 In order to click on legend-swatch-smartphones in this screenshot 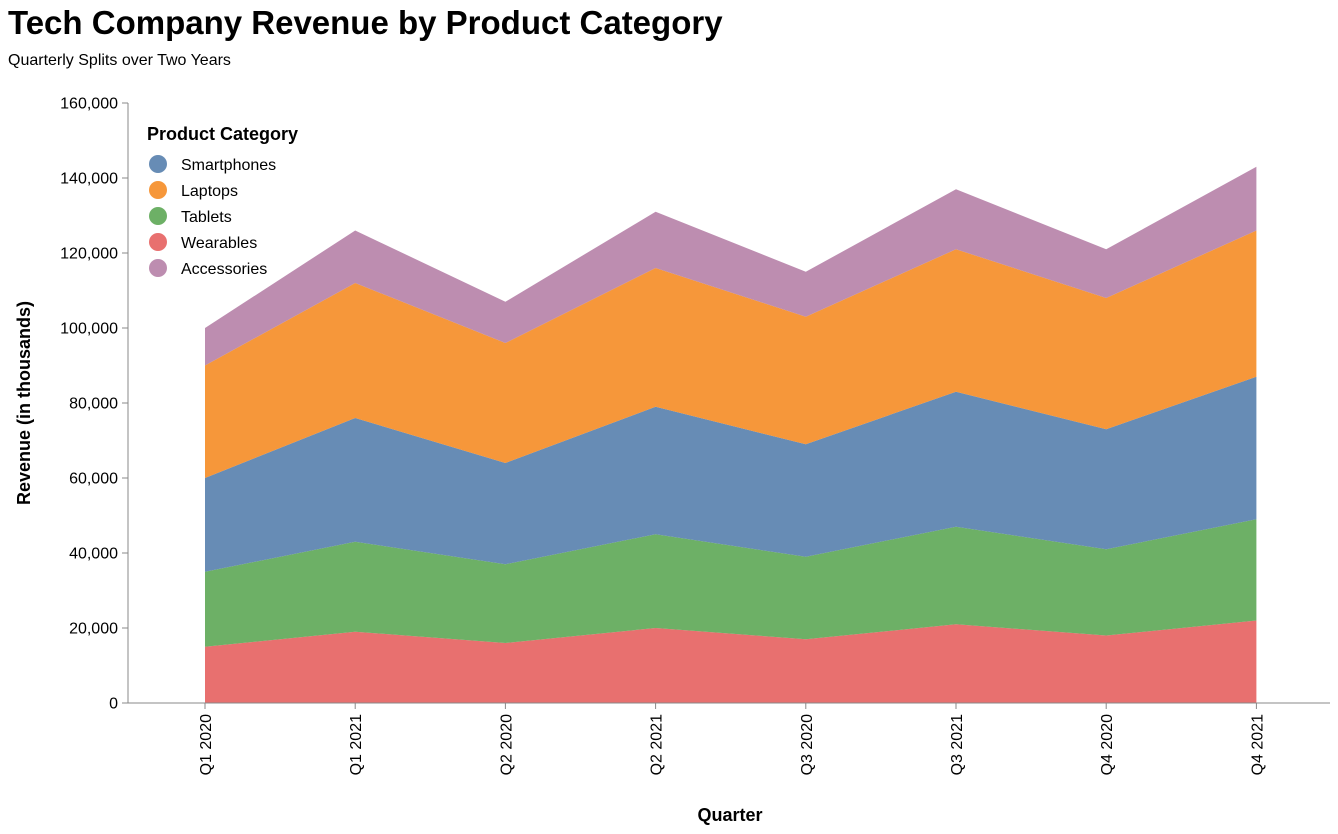, I will do `click(158, 164)`.